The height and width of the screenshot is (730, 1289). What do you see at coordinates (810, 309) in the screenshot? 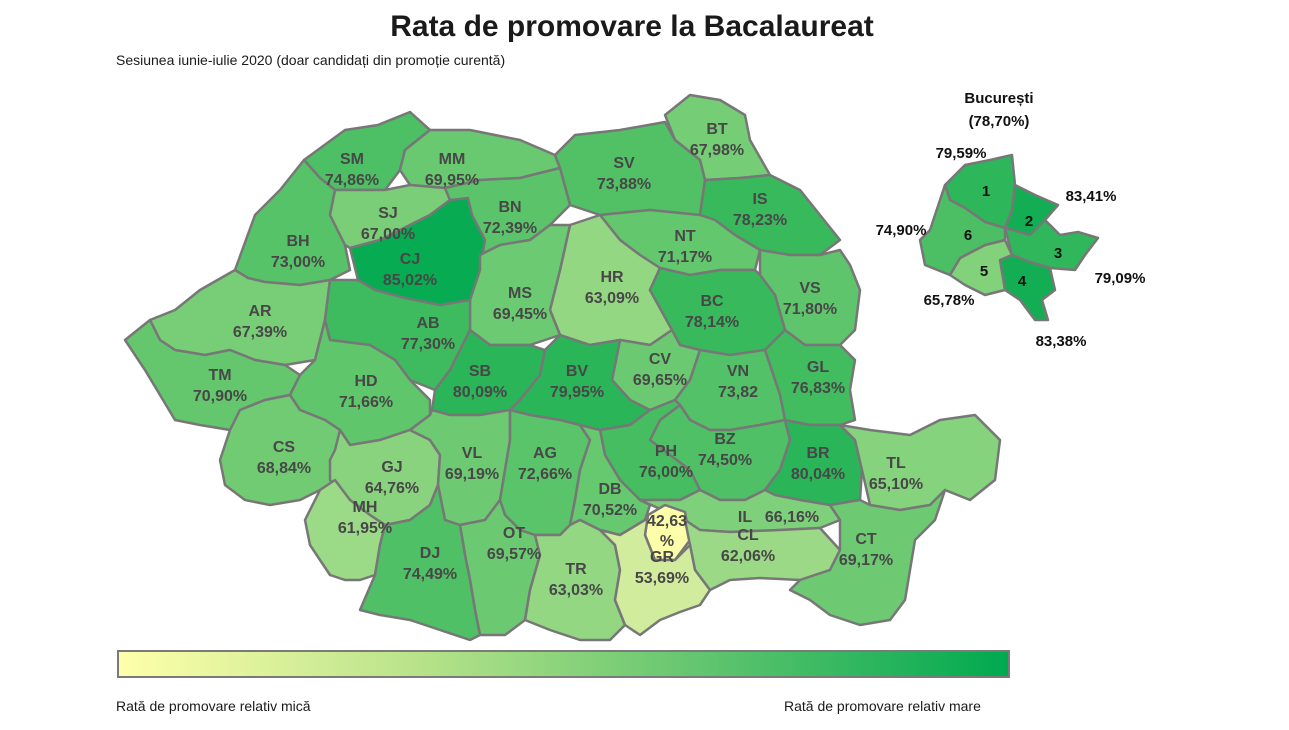
I see `county-value-vs: 71,80%` at bounding box center [810, 309].